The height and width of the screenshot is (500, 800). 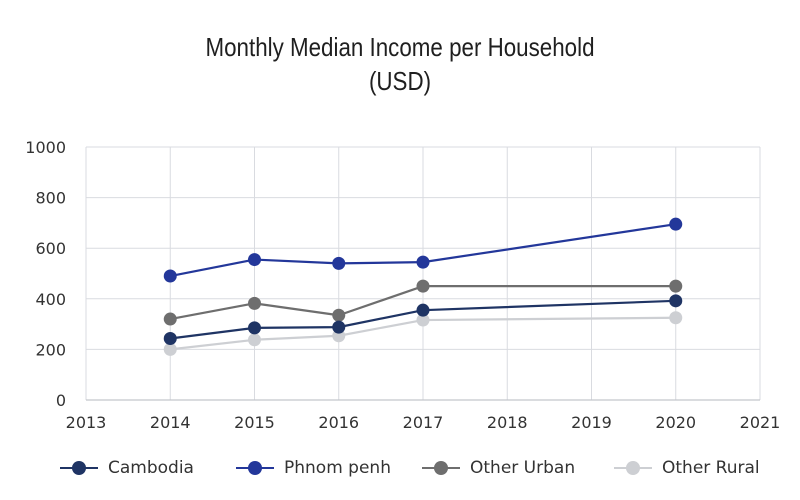 What do you see at coordinates (50, 198) in the screenshot?
I see `y-tick-label: 800` at bounding box center [50, 198].